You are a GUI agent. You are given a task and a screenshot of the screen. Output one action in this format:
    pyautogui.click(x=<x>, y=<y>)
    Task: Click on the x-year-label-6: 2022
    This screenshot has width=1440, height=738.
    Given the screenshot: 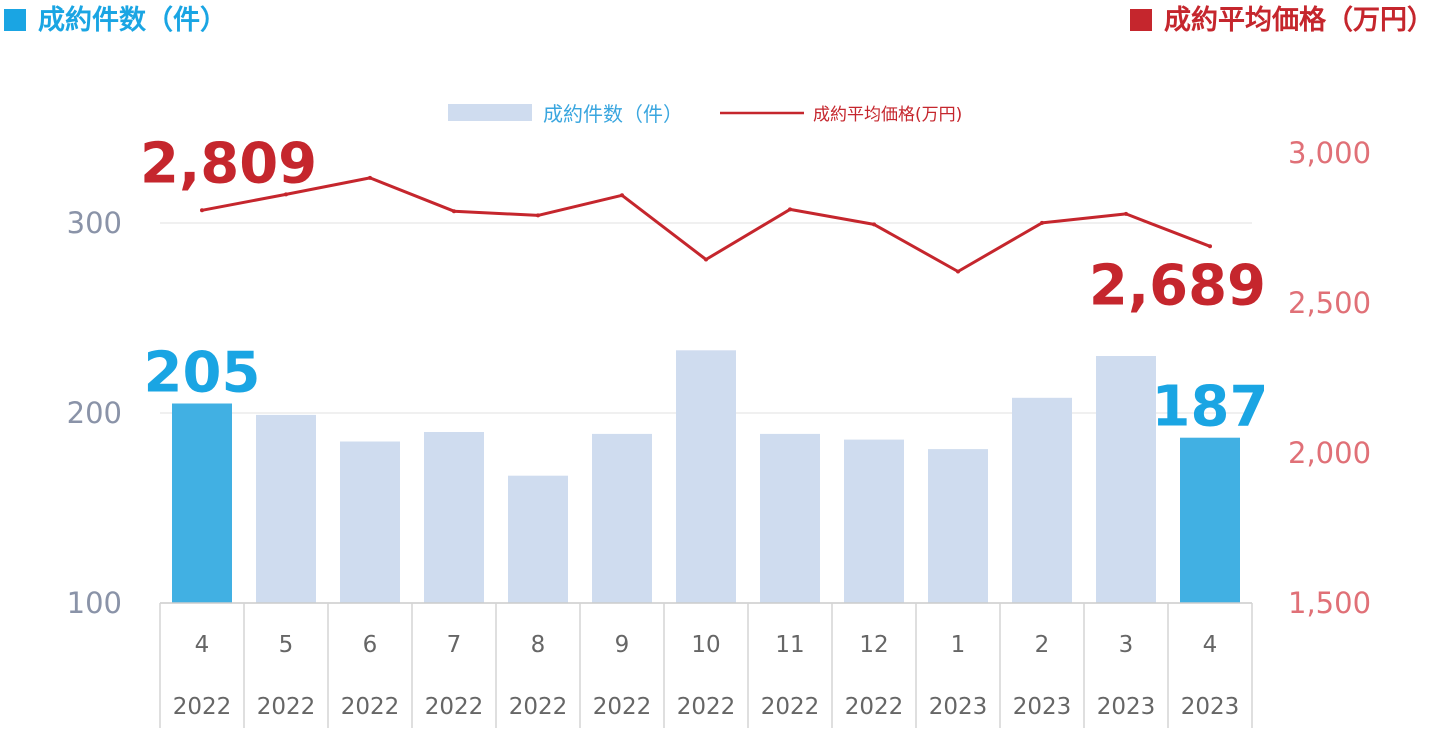 What is the action you would take?
    pyautogui.click(x=706, y=707)
    